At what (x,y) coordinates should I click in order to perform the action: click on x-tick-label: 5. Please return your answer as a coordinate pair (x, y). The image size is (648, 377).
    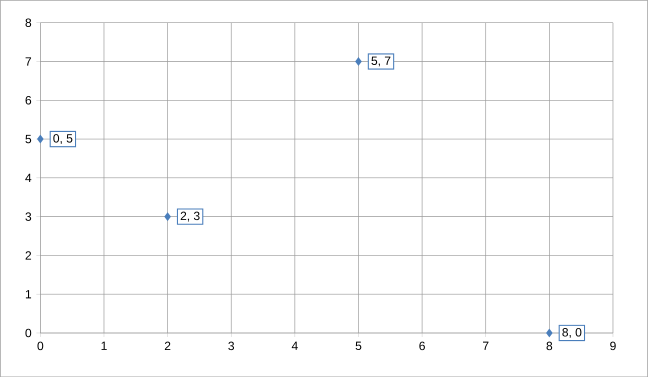
    Looking at the image, I should click on (359, 346).